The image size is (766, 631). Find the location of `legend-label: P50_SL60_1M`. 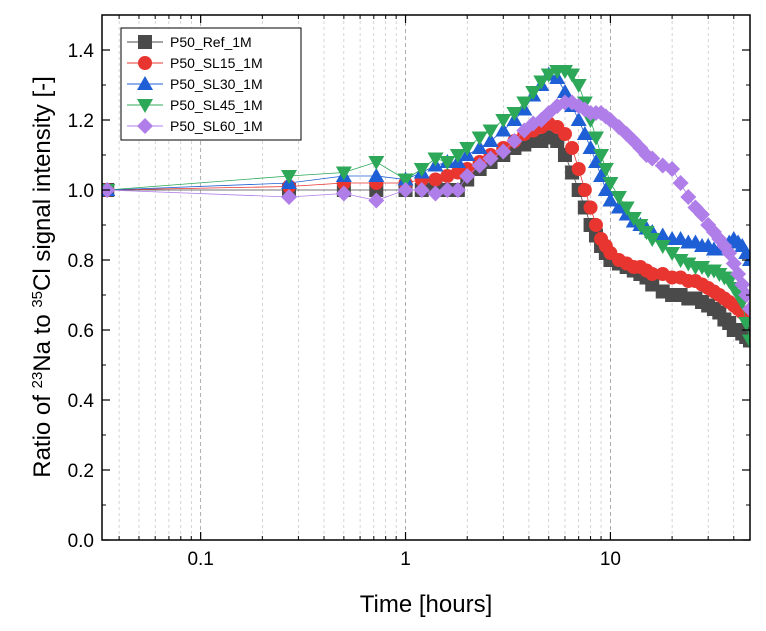

legend-label: P50_SL60_1M is located at coordinates (216, 126).